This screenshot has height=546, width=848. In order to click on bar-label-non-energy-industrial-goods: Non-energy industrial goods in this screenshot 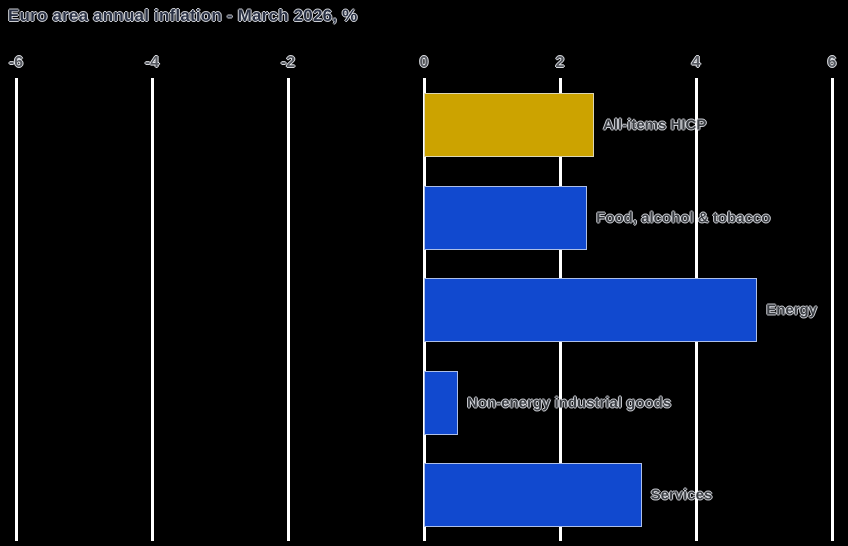, I will do `click(569, 403)`.